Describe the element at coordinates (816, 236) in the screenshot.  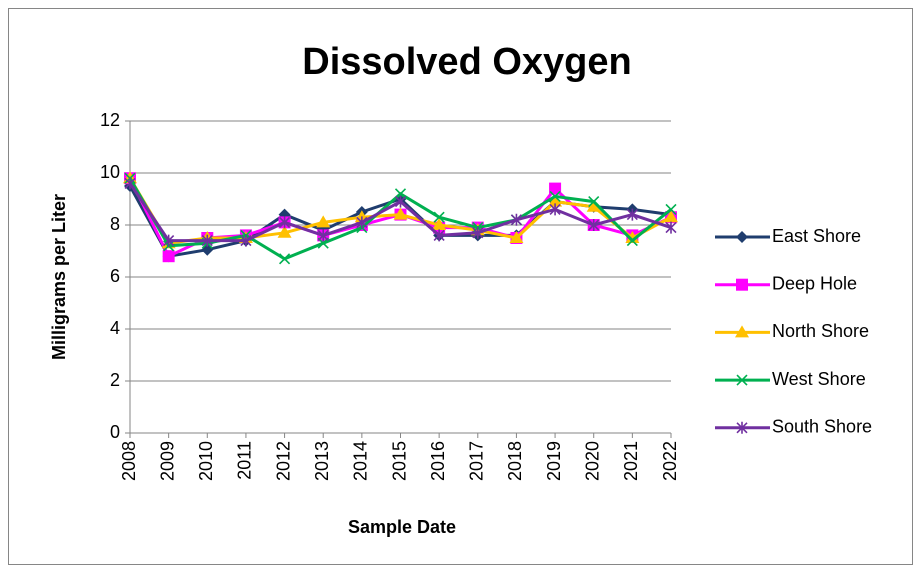
I see `legend-label: East Shore` at that location.